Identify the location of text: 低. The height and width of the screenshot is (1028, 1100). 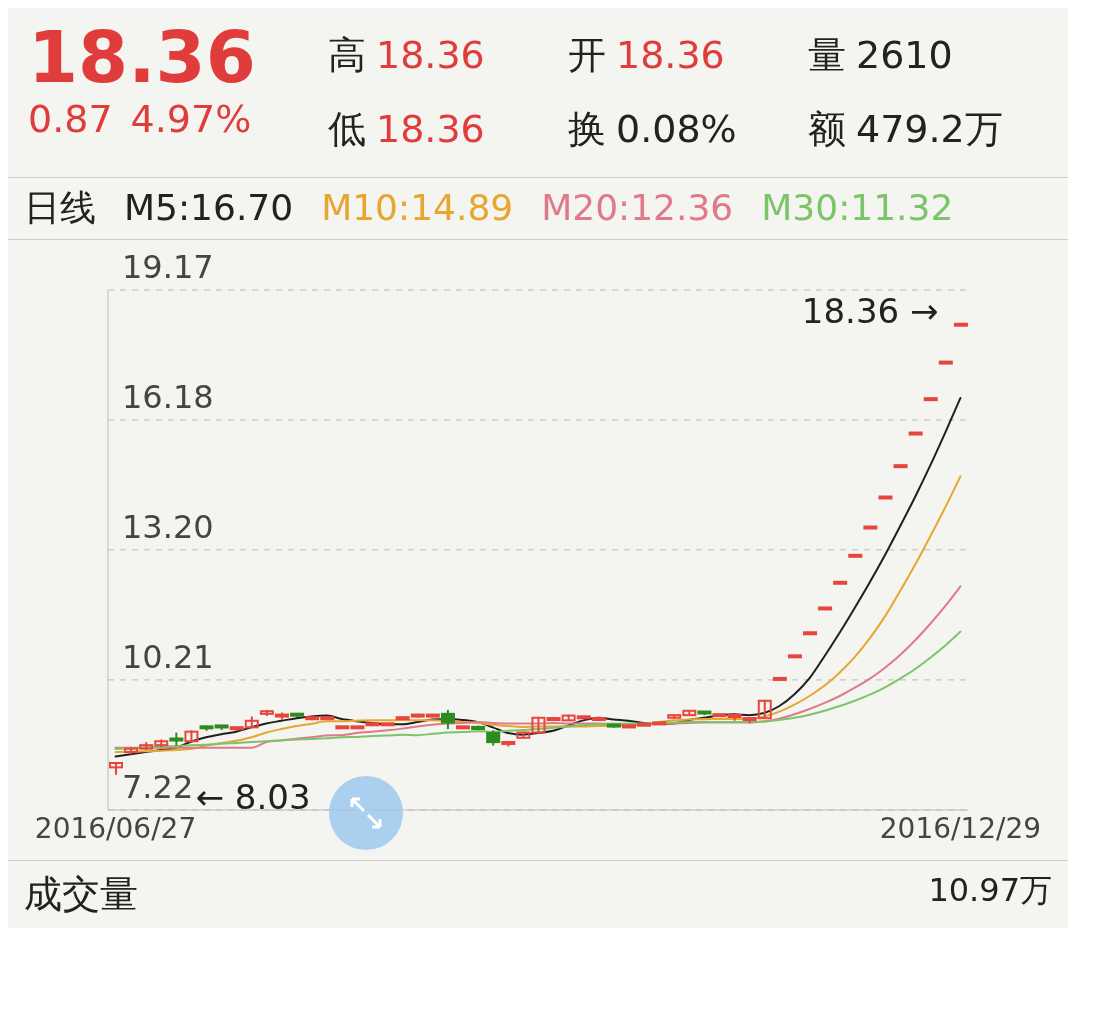
(347, 129).